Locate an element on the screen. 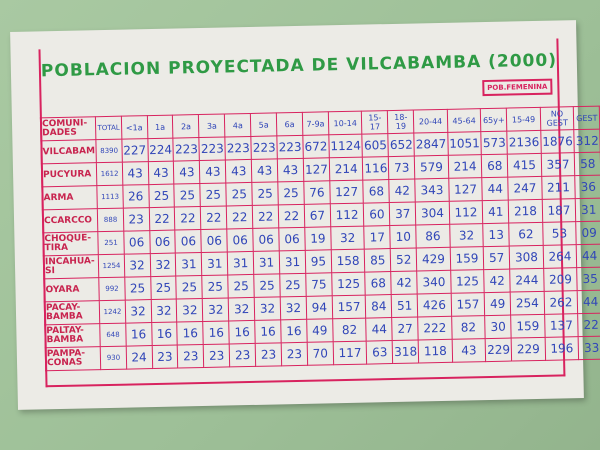 Image resolution: width=600 pixels, height=450 pixels. column-header: 6a is located at coordinates (289, 124).